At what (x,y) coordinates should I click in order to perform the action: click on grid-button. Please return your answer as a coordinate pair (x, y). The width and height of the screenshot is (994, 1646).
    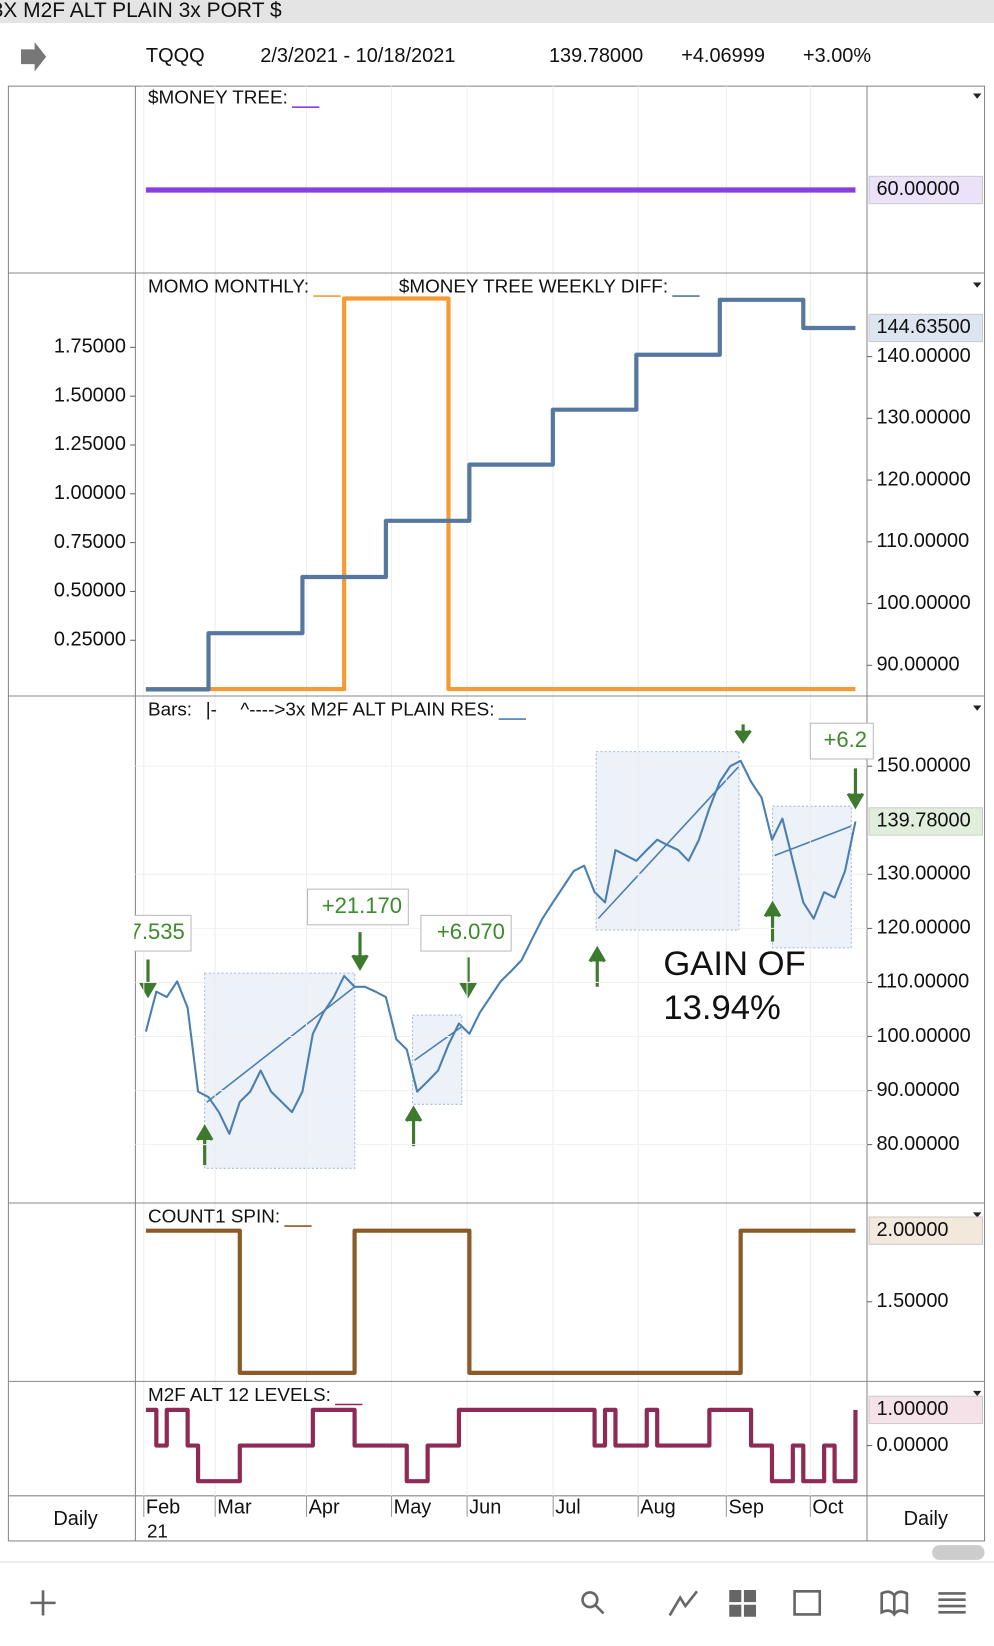
    Looking at the image, I should click on (742, 1603).